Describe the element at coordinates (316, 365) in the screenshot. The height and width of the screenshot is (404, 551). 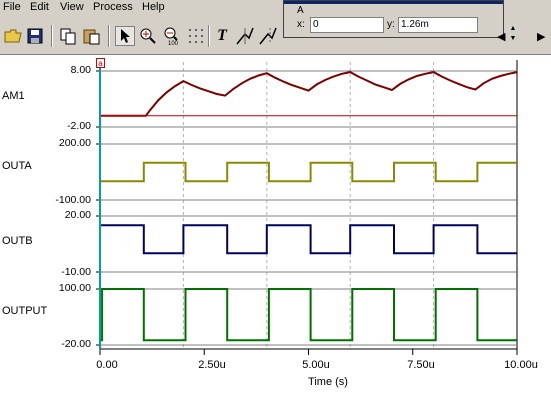
I see `xtick-2: 5.00u` at that location.